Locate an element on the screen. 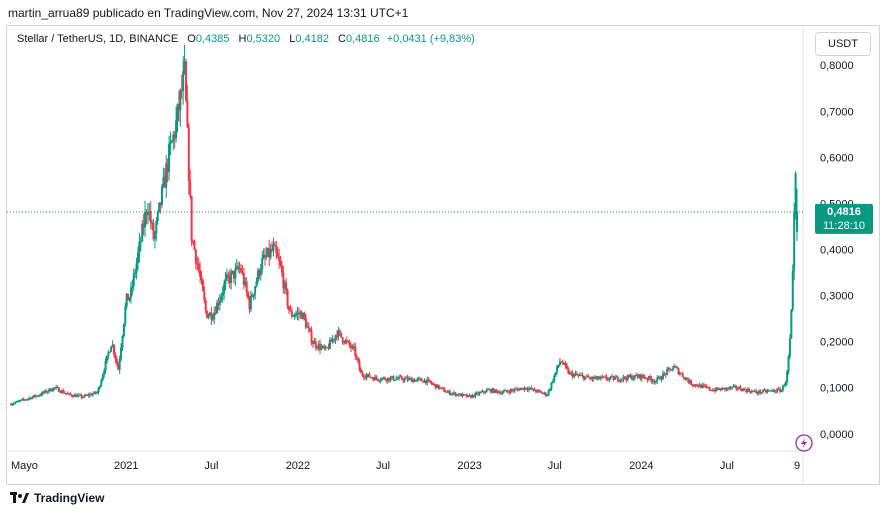 This screenshot has height=515, width=886. price-tick-label: 0,8000 is located at coordinates (837, 66).